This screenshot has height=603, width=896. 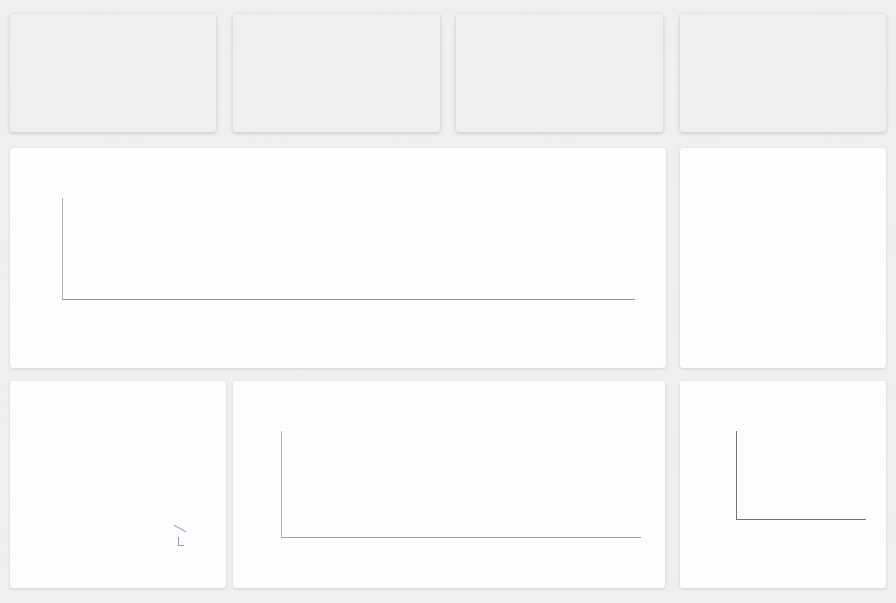 What do you see at coordinates (801, 475) in the screenshot?
I see `deals-plot-area` at bounding box center [801, 475].